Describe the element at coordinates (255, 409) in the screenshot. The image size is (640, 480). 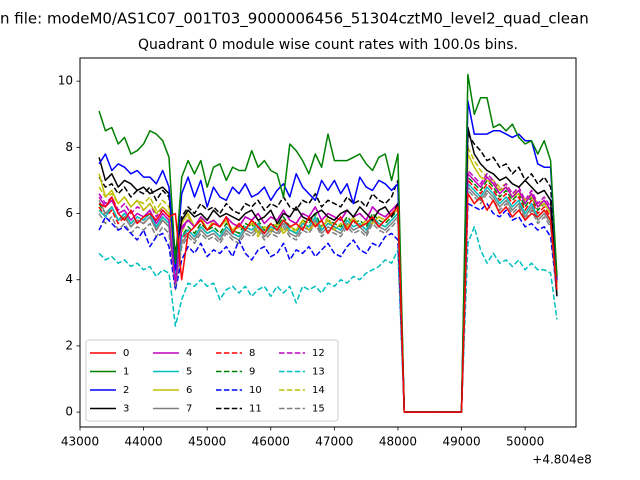
I see `legend-label-11: 11` at that location.